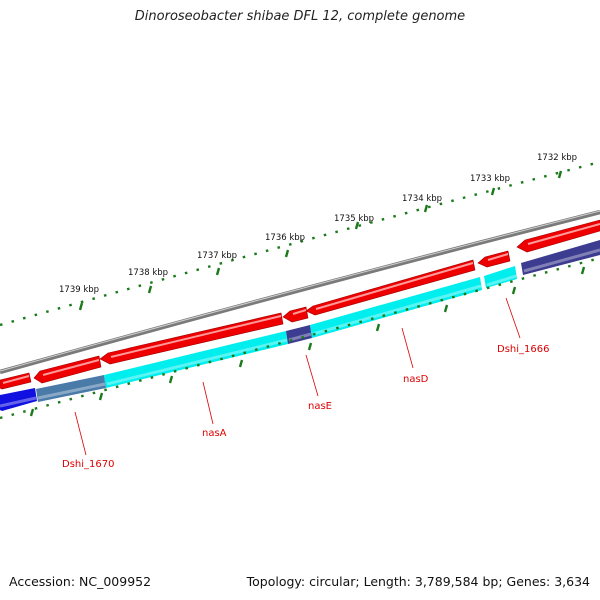 This screenshot has height=600, width=600. What do you see at coordinates (416, 379) in the screenshot?
I see `gene-label-nasD: nasD` at bounding box center [416, 379].